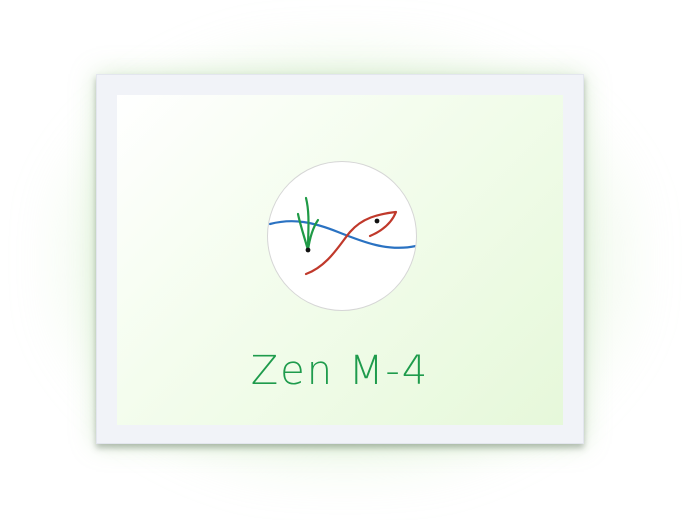  What do you see at coordinates (377, 221) in the screenshot?
I see `fish-eye-dot` at bounding box center [377, 221].